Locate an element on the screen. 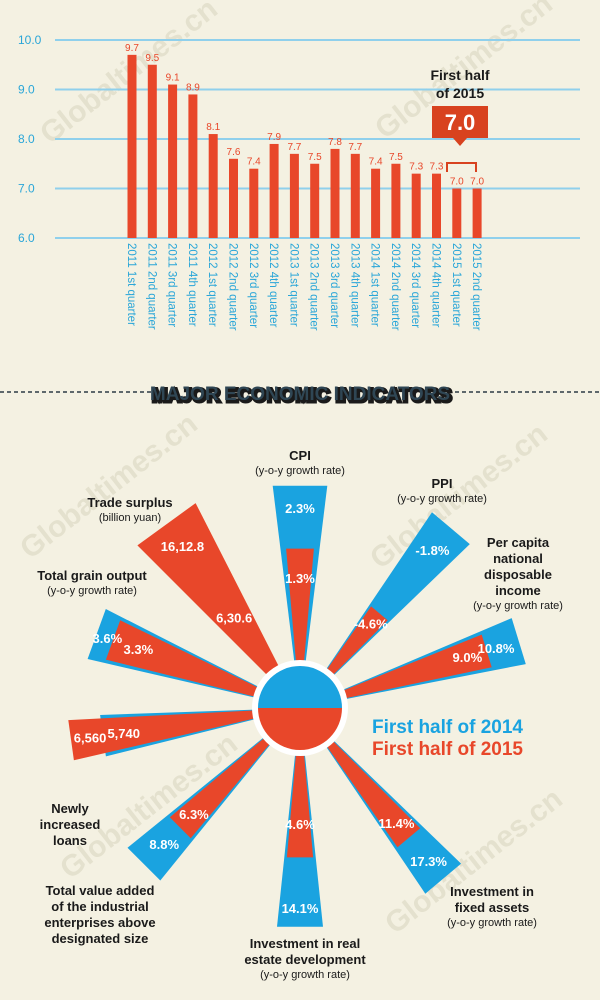 This screenshot has width=600, height=1000. value-2014-grain: 3.6% is located at coordinates (108, 638).